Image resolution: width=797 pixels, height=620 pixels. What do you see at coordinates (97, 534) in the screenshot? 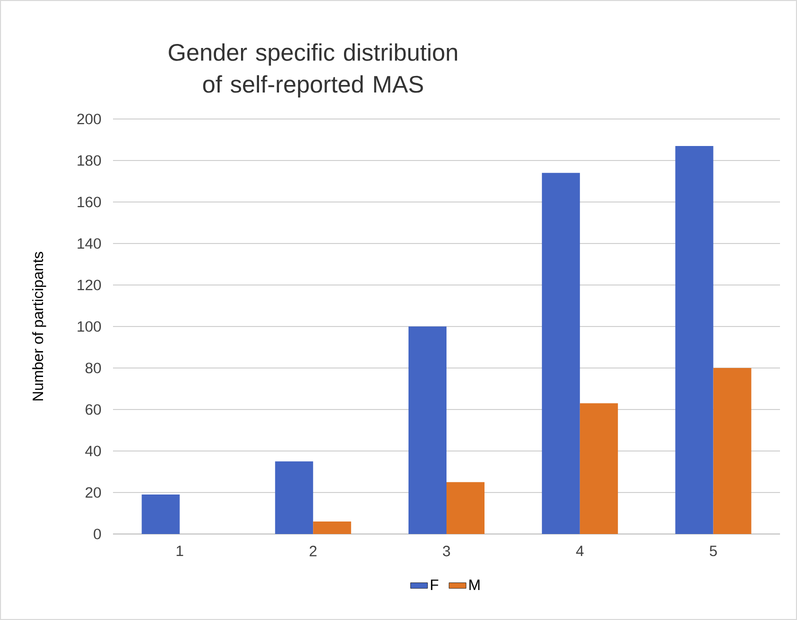
I see `y-tick-label: 0` at bounding box center [97, 534].